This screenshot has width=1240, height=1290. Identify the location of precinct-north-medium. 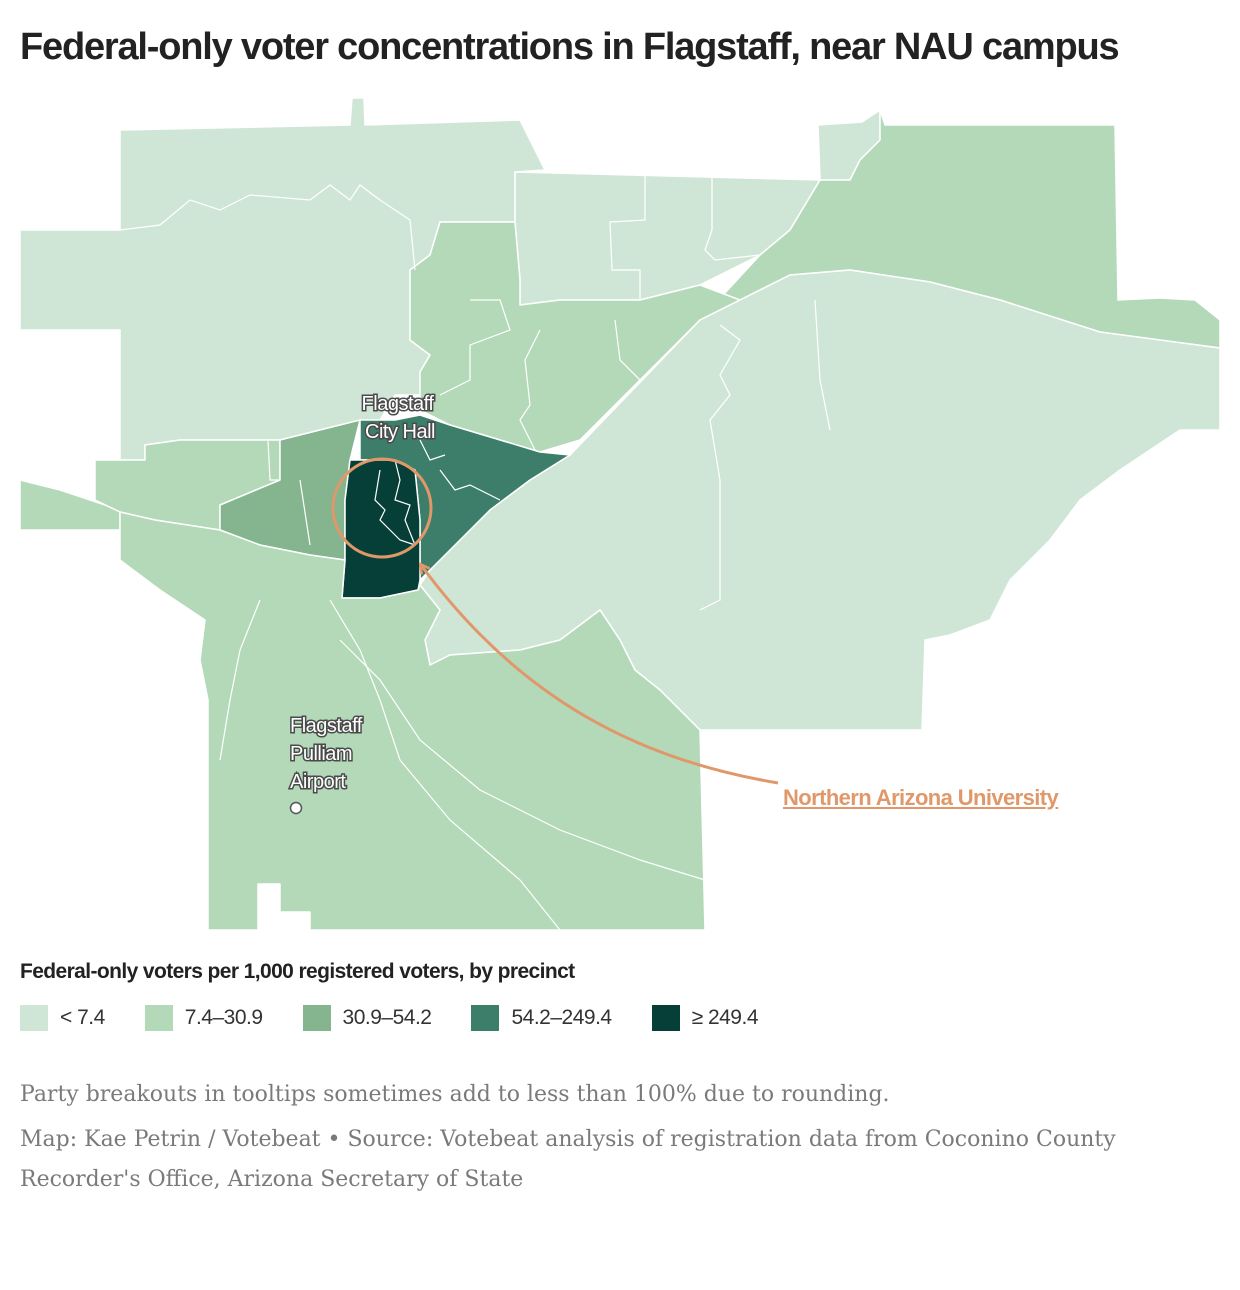
(575, 337).